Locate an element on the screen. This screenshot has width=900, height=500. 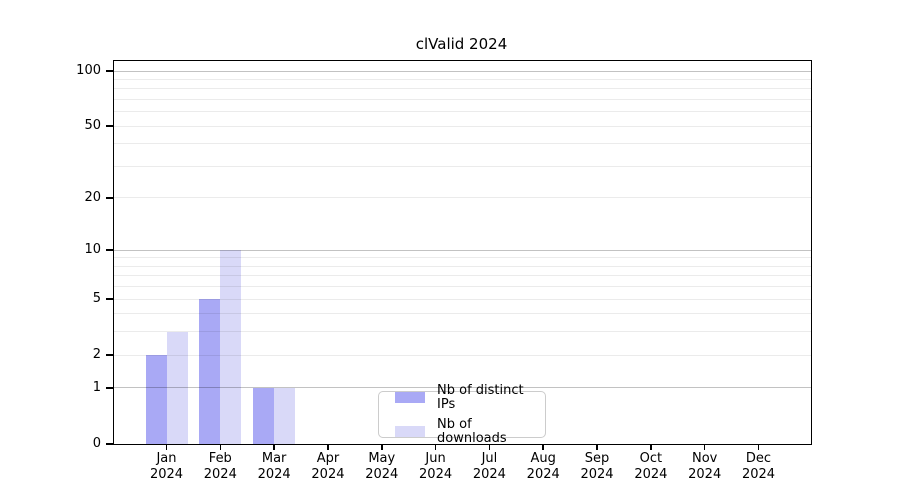
x-tick-label: Apr 2024 is located at coordinates (328, 467).